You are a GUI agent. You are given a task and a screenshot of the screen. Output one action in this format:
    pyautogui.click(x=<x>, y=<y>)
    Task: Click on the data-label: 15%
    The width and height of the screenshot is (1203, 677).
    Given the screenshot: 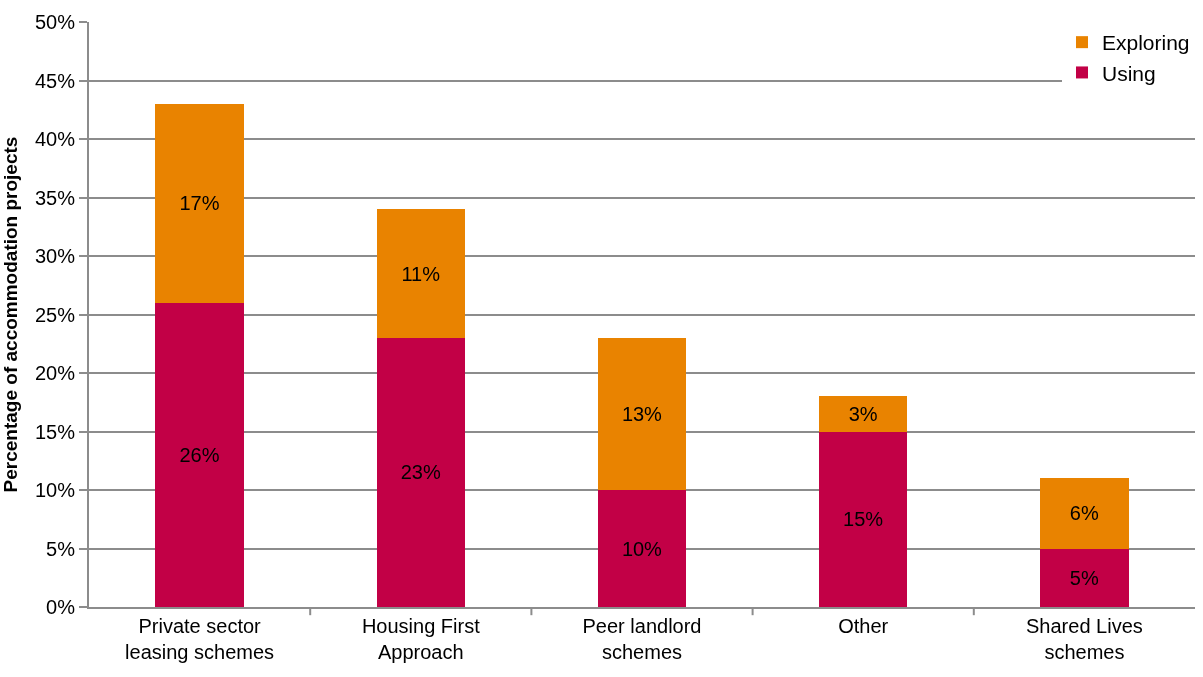 What is the action you would take?
    pyautogui.click(x=863, y=519)
    